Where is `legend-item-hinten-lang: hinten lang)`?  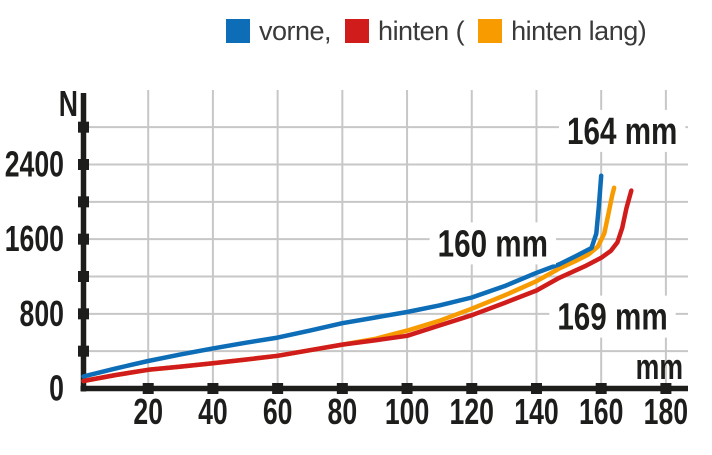 legend-item-hinten-lang: hinten lang) is located at coordinates (562, 31).